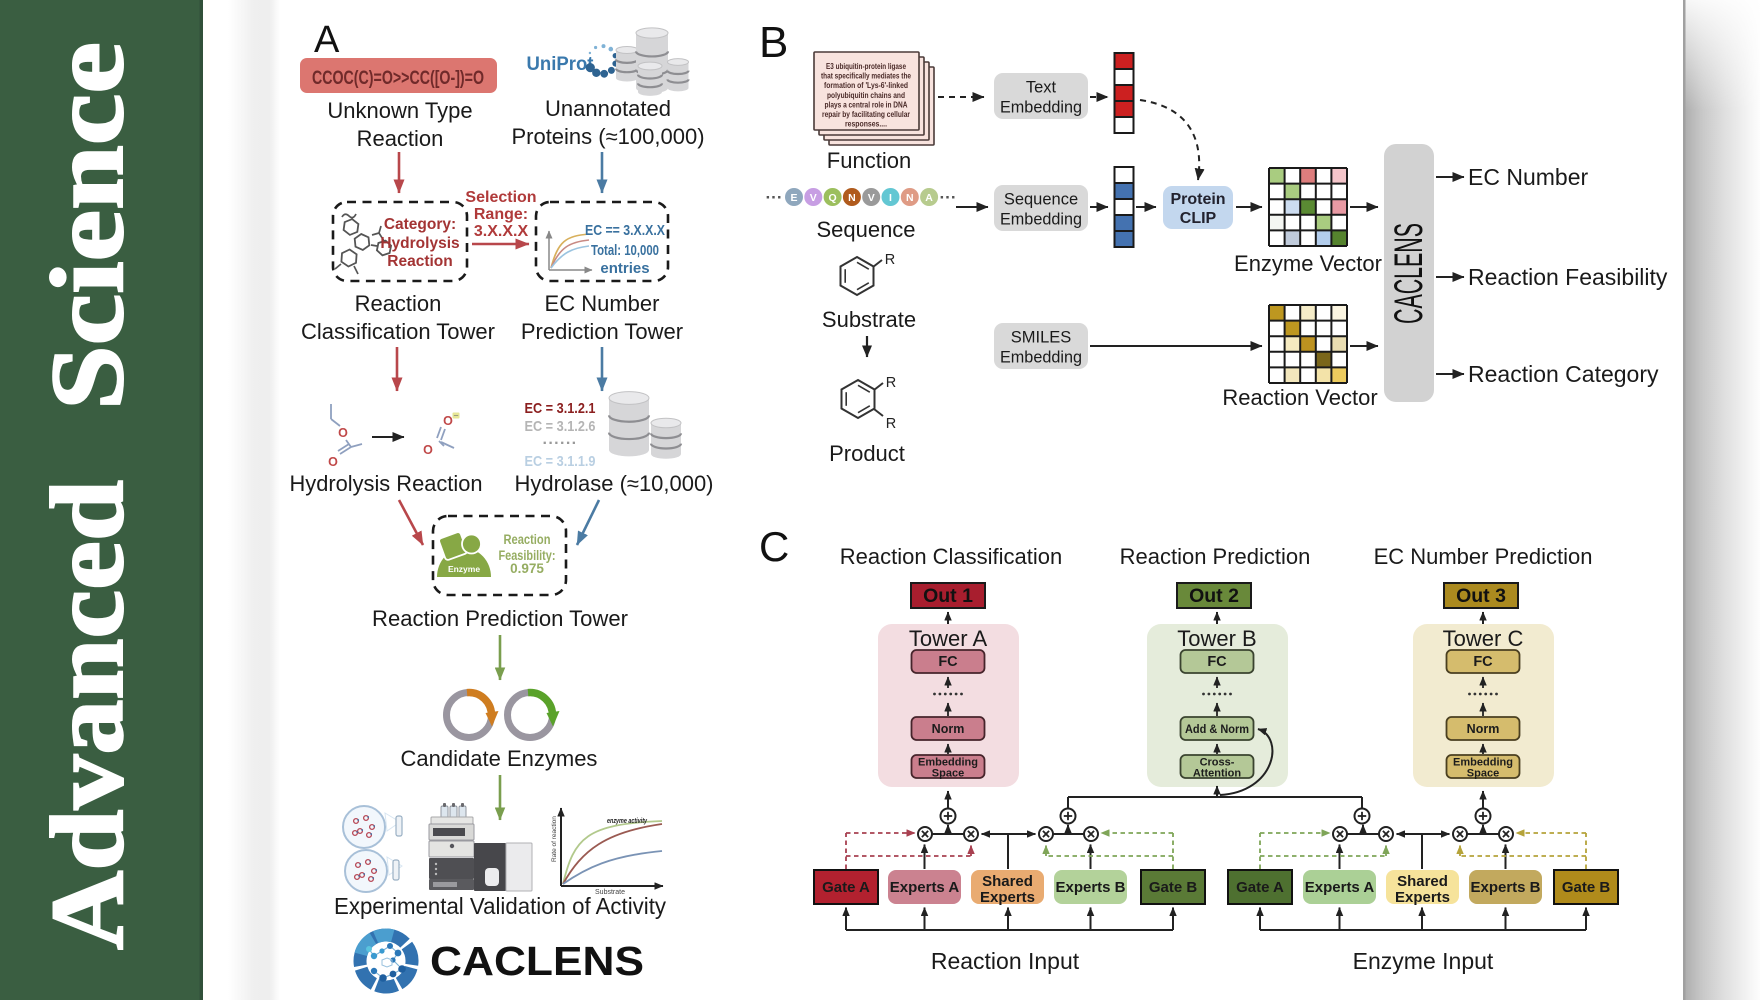 The image size is (1760, 1000). Describe the element at coordinates (500, 618) in the screenshot. I see `svg-text: Reaction Prediction Tower` at that location.